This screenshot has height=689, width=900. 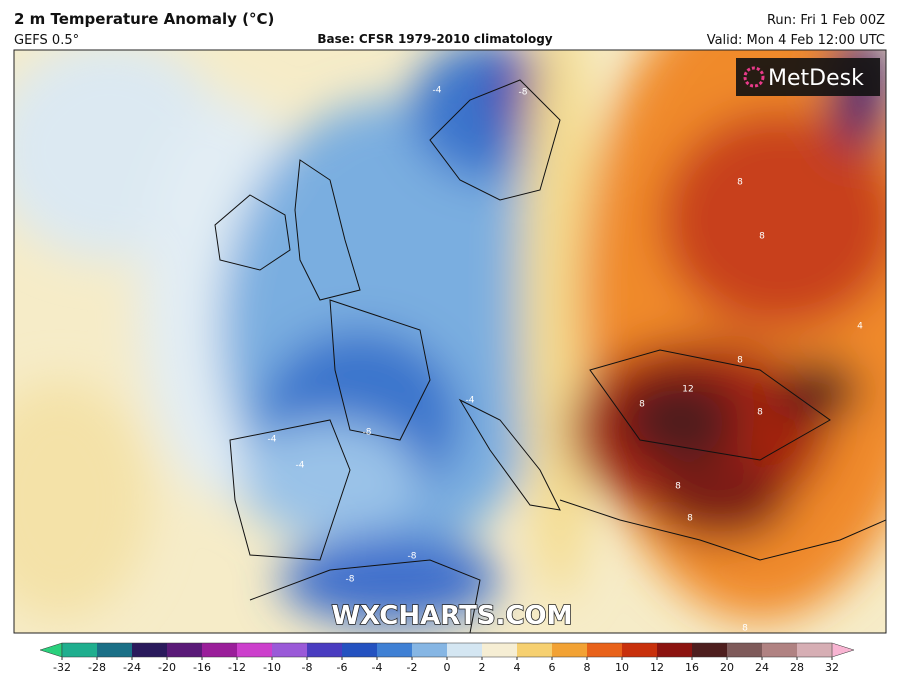 What do you see at coordinates (832, 667) in the screenshot?
I see `colorbar-tick-label: 32` at bounding box center [832, 667].